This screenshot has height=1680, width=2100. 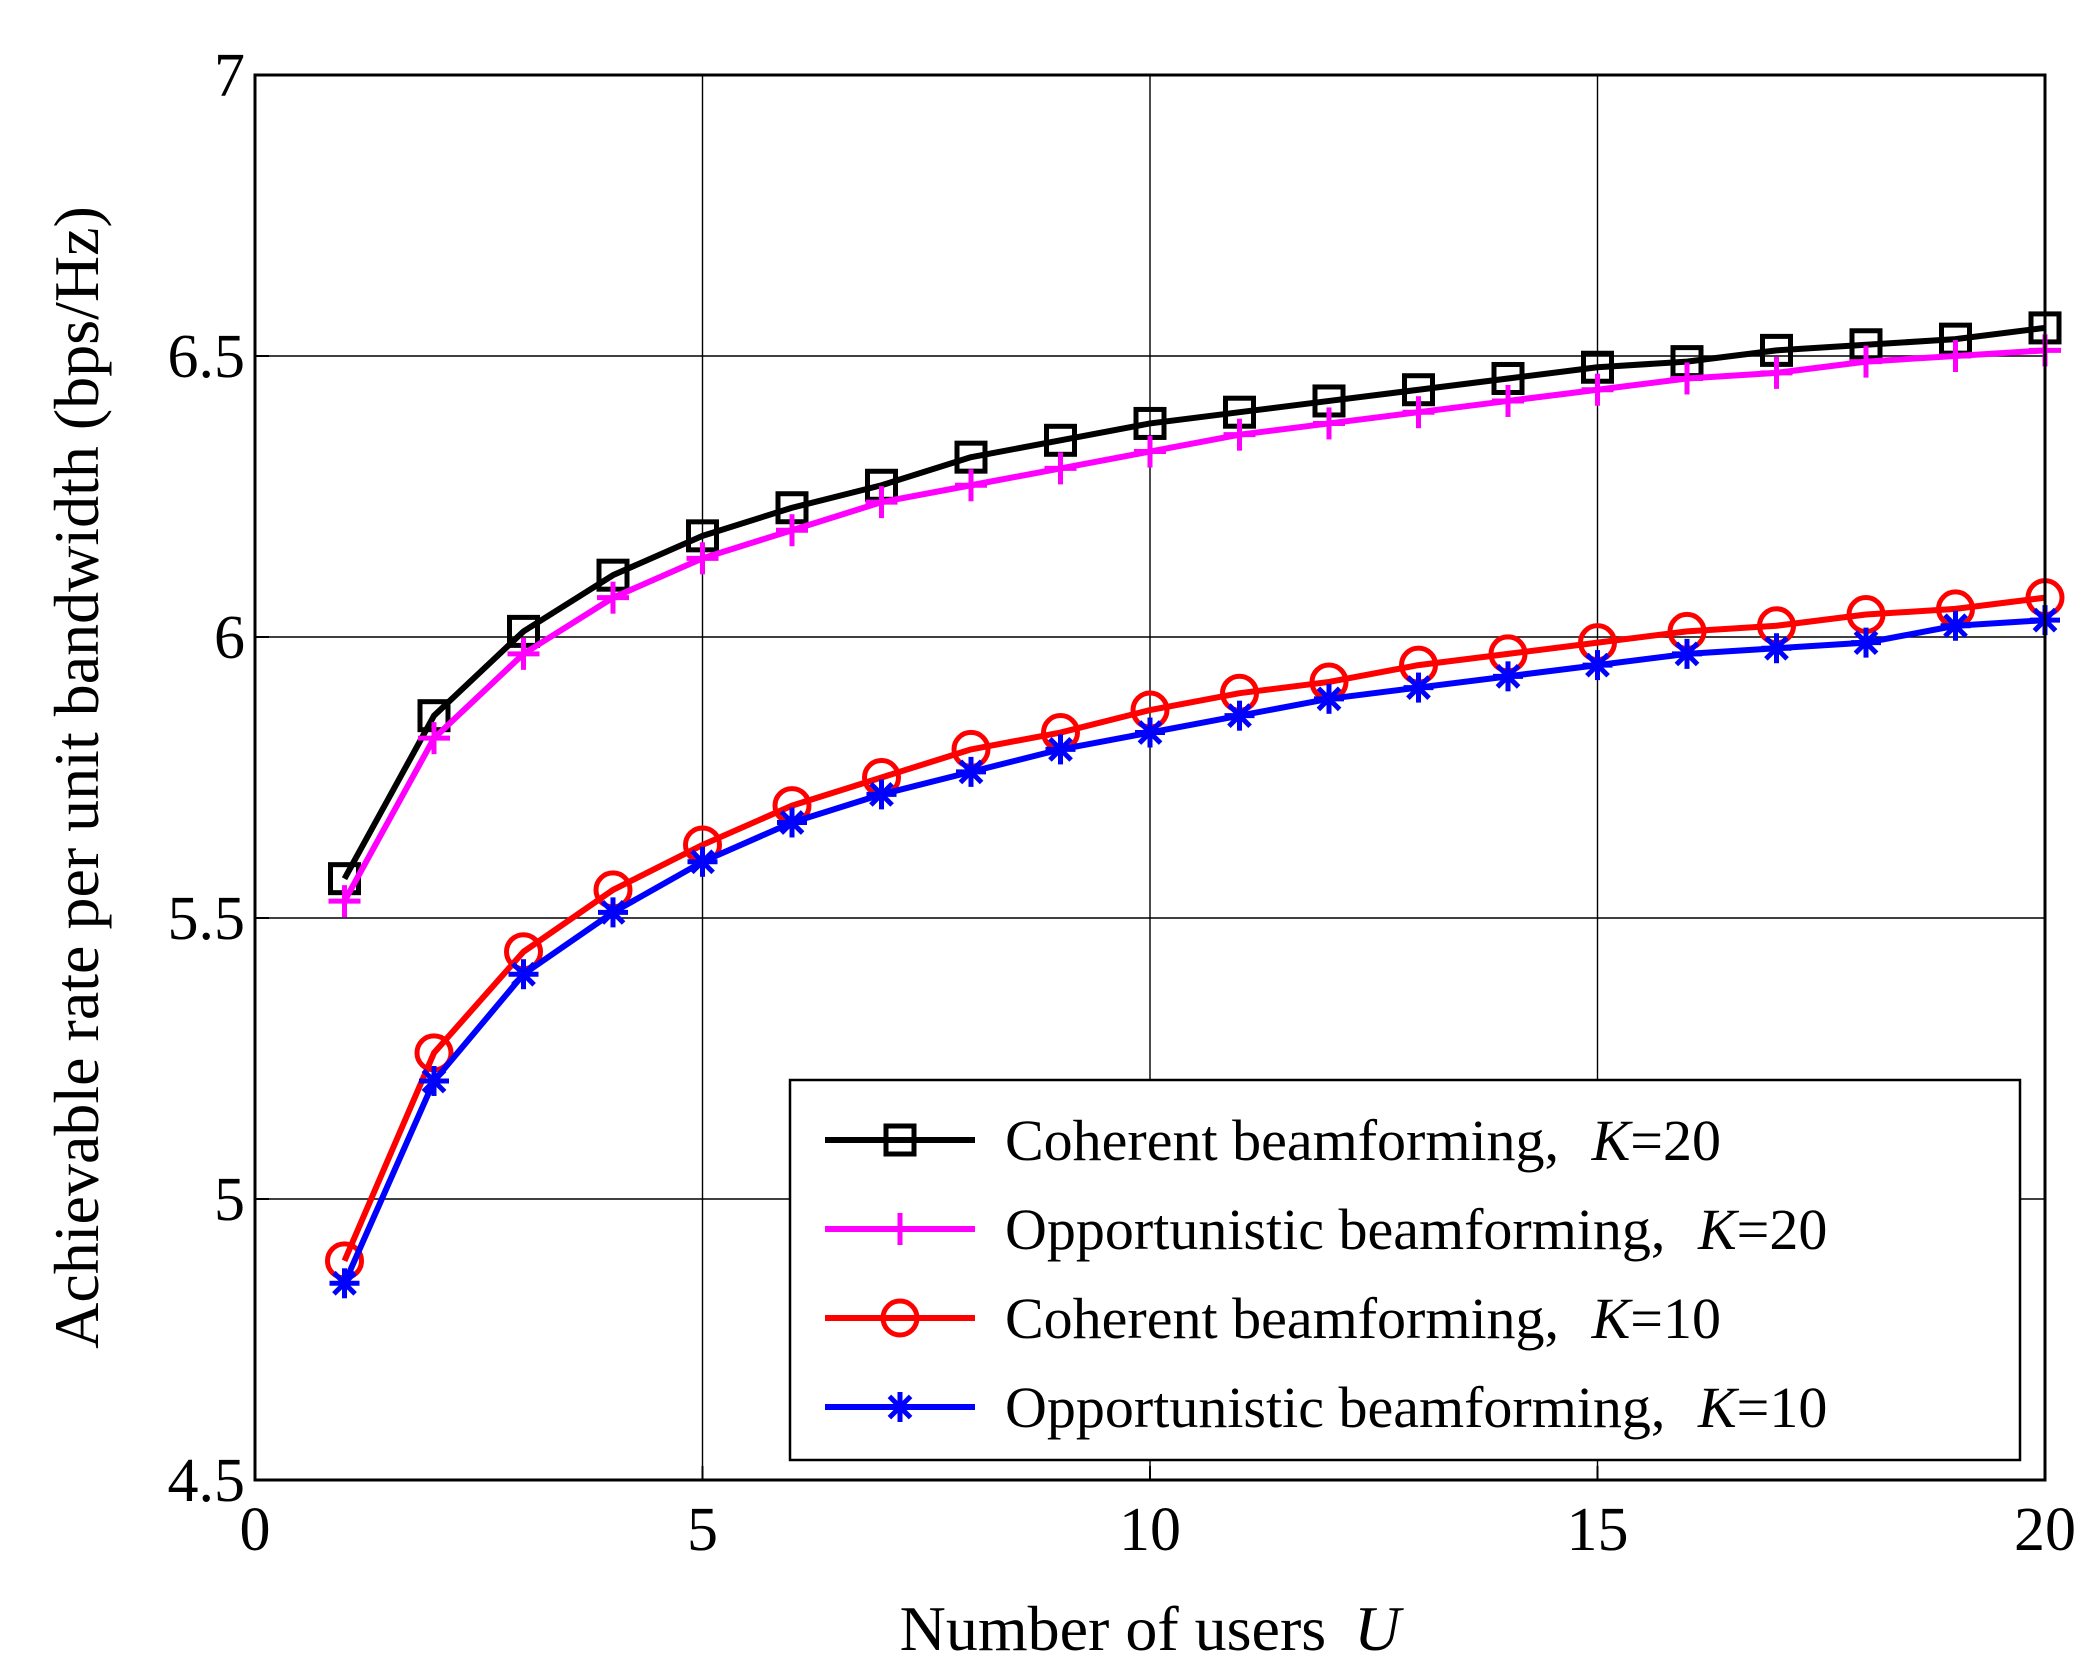 What do you see at coordinates (702, 1530) in the screenshot?
I see `x-tick-label: 5` at bounding box center [702, 1530].